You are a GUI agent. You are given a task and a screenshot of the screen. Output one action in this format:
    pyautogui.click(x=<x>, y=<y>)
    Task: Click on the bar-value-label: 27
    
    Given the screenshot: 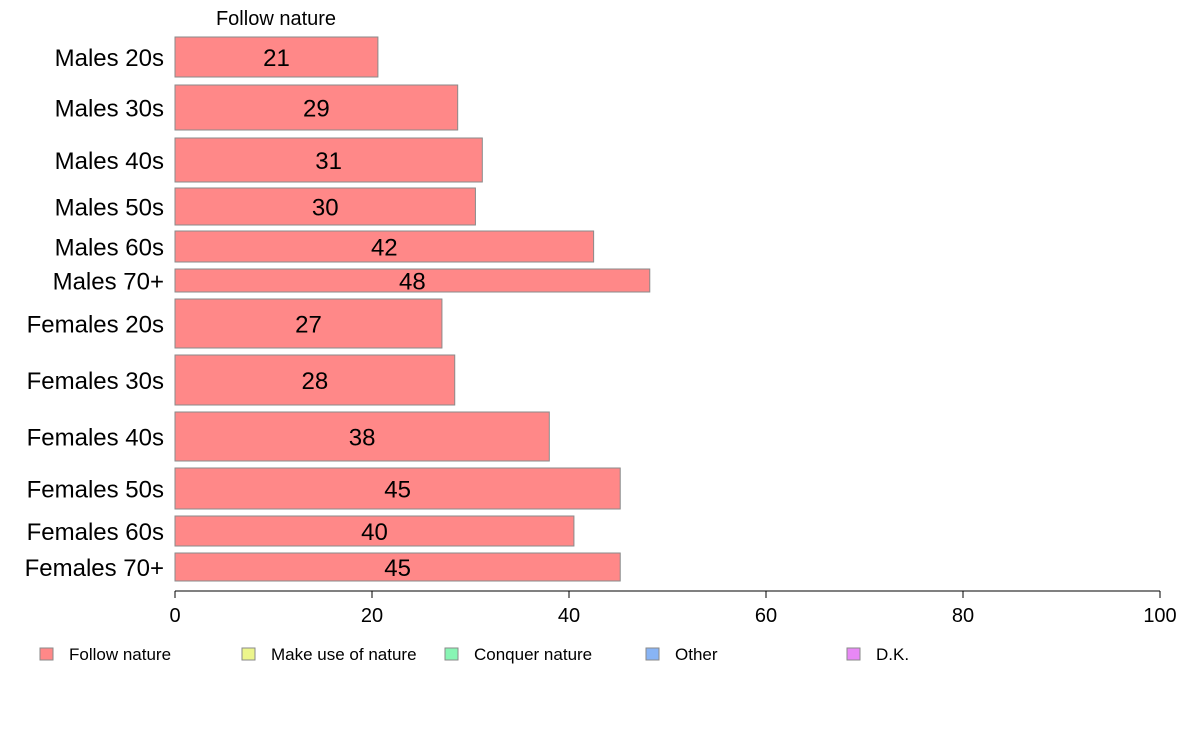 What is the action you would take?
    pyautogui.click(x=308, y=325)
    